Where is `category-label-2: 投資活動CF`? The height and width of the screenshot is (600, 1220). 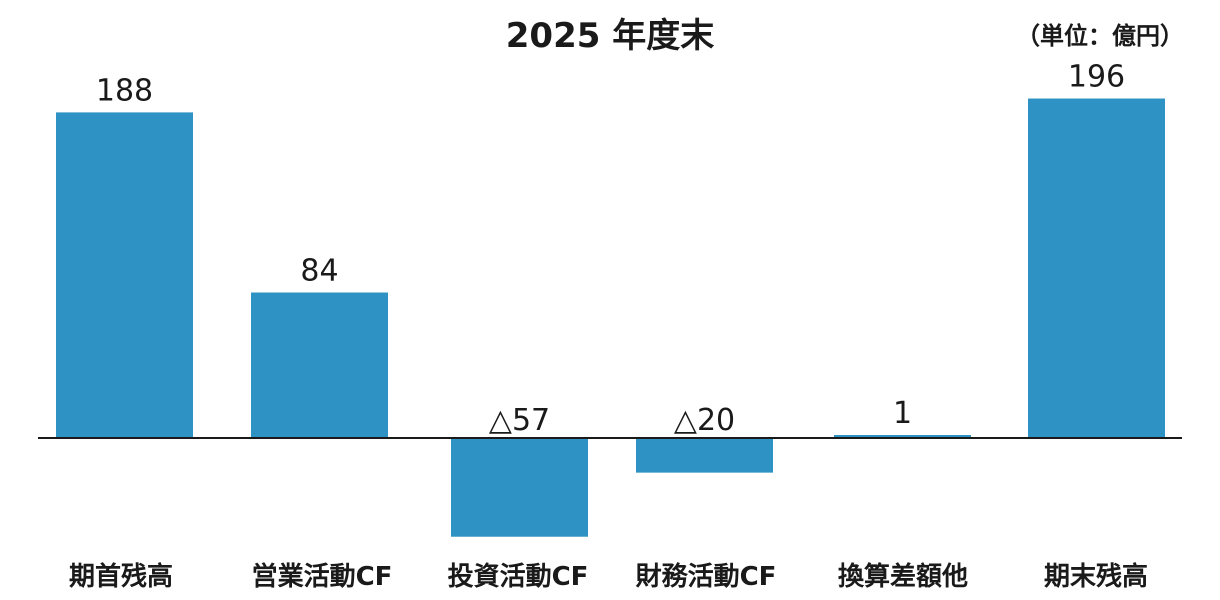
category-label-2: 投資活動CF is located at coordinates (518, 577).